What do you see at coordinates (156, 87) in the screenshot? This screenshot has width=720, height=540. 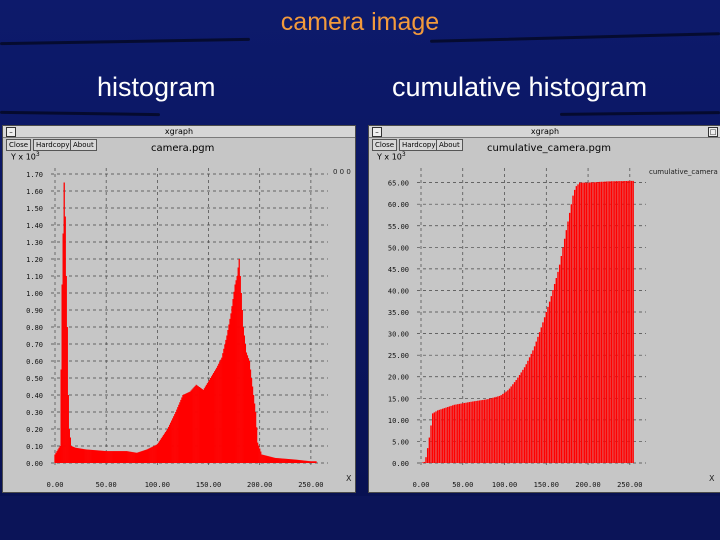 I see `histogram-caption: histogram` at bounding box center [156, 87].